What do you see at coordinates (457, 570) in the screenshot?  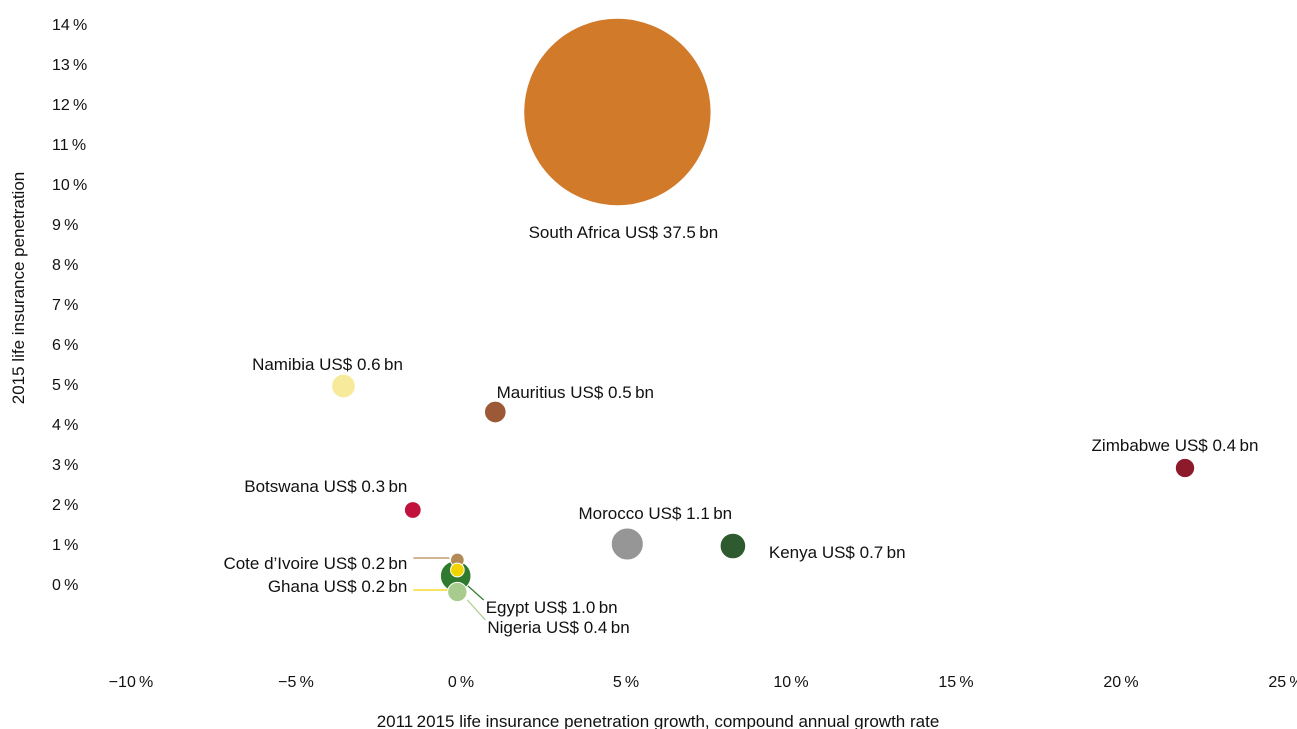 I see `bubble-ghana` at bounding box center [457, 570].